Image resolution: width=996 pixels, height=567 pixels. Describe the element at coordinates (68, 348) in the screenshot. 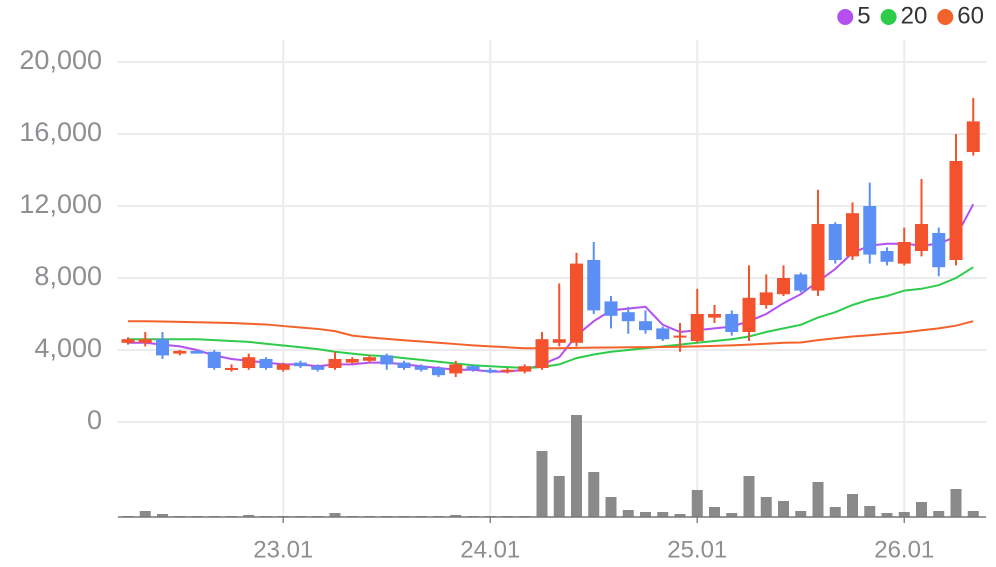

I see `y-tick-label: 4,000` at that location.